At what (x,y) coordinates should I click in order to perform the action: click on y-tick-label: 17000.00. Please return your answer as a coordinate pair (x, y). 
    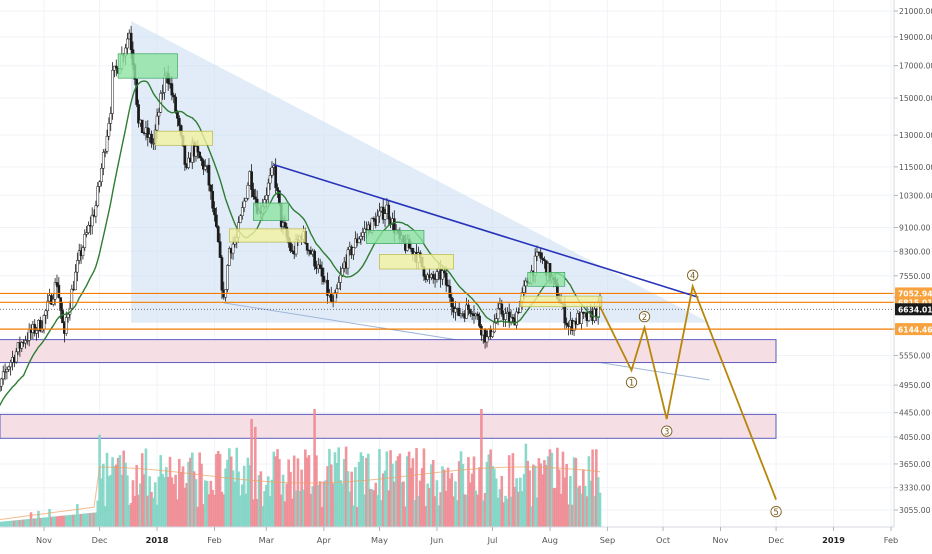
    Looking at the image, I should click on (915, 66).